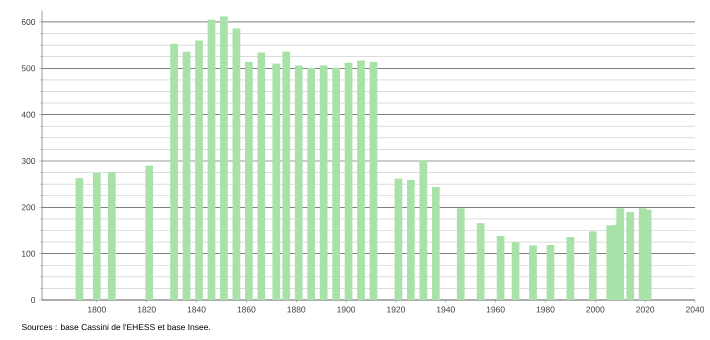  What do you see at coordinates (495, 309) in the screenshot?
I see `x-tick-label: 1960` at bounding box center [495, 309].